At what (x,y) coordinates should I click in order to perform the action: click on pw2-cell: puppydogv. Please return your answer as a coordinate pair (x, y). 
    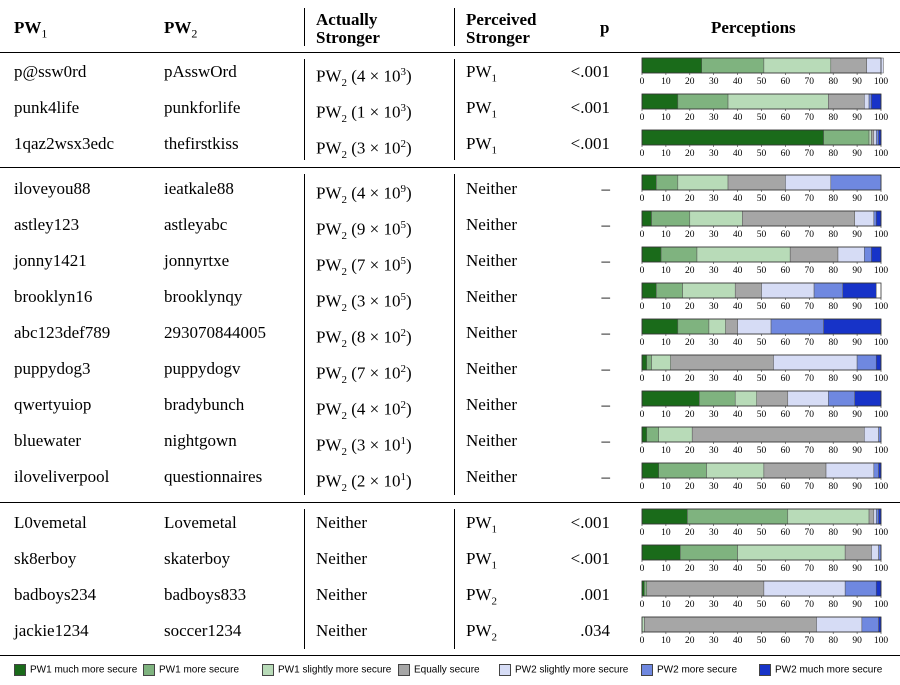
    Looking at the image, I should click on (202, 369).